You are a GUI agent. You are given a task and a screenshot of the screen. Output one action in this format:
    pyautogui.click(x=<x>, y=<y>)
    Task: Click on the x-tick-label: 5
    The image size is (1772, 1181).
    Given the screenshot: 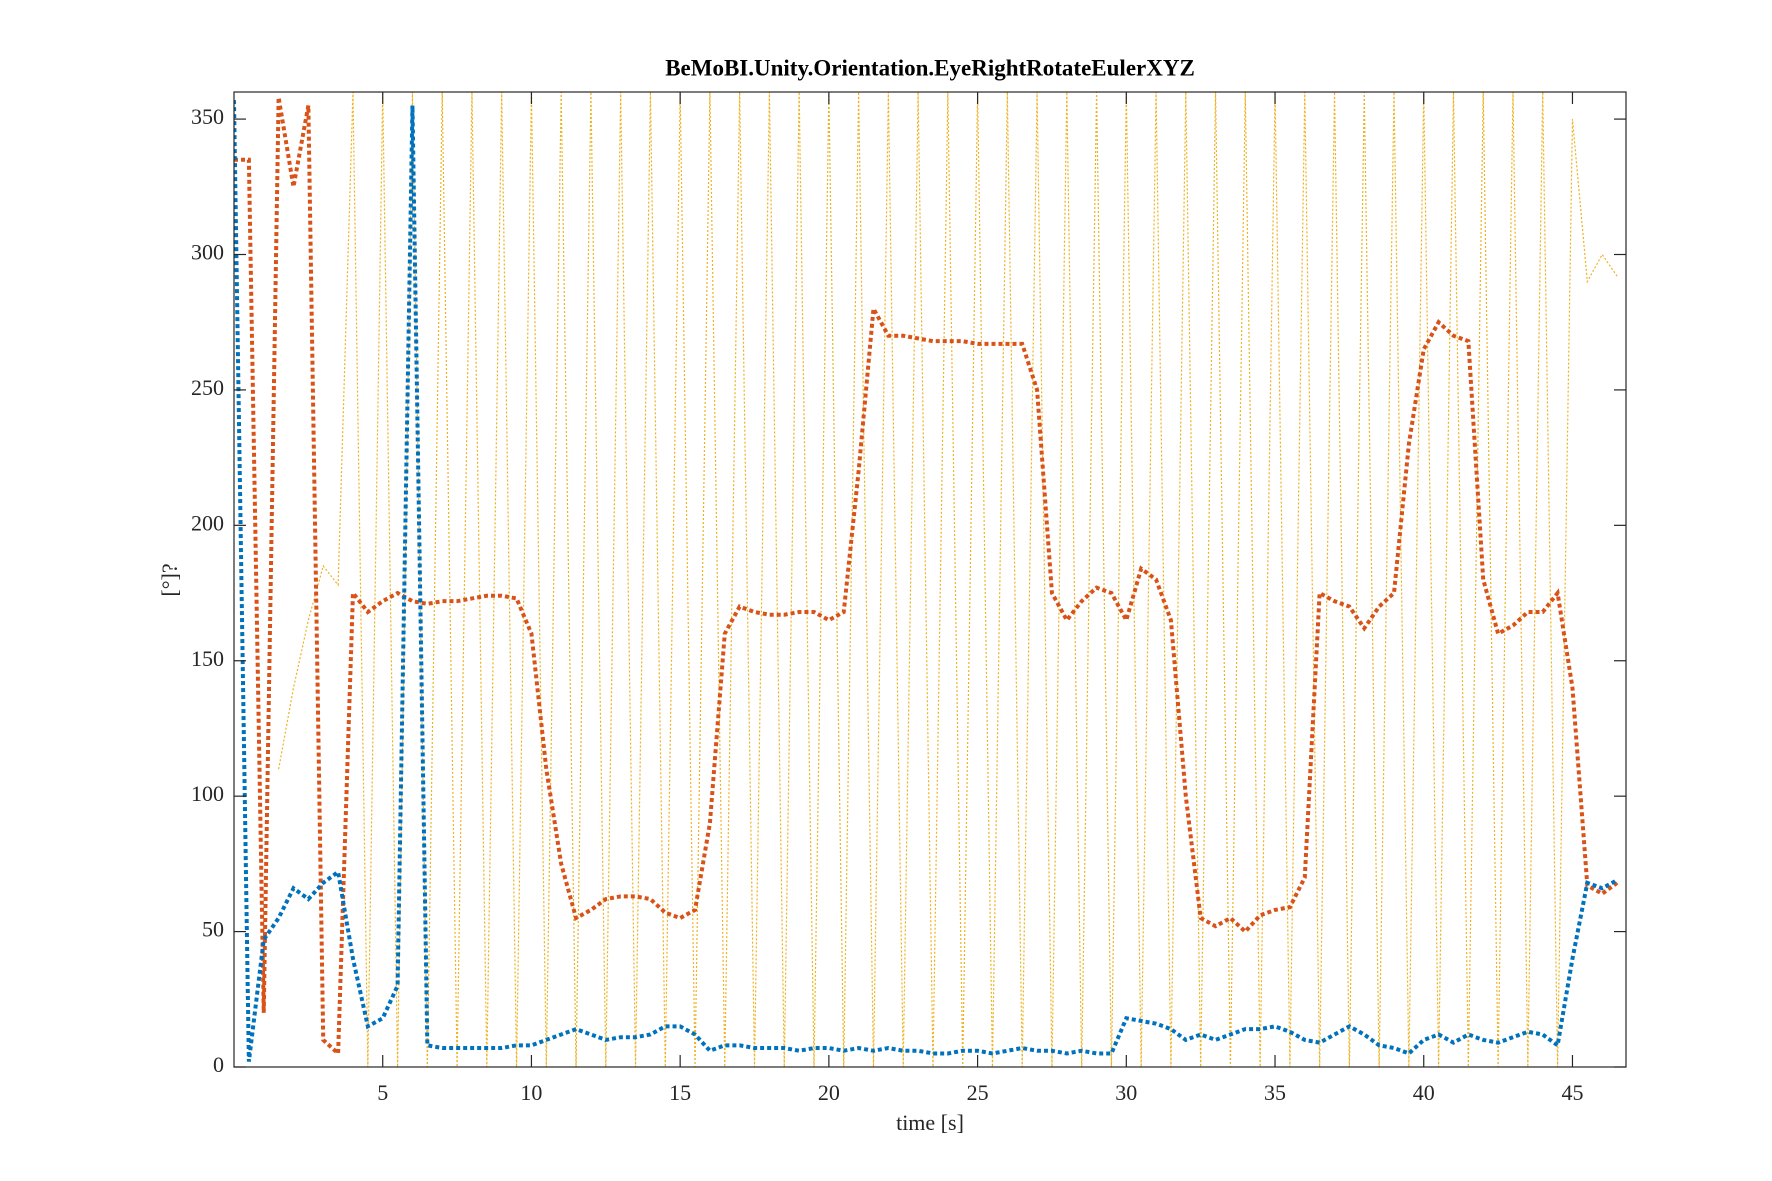 What is the action you would take?
    pyautogui.click(x=382, y=1092)
    